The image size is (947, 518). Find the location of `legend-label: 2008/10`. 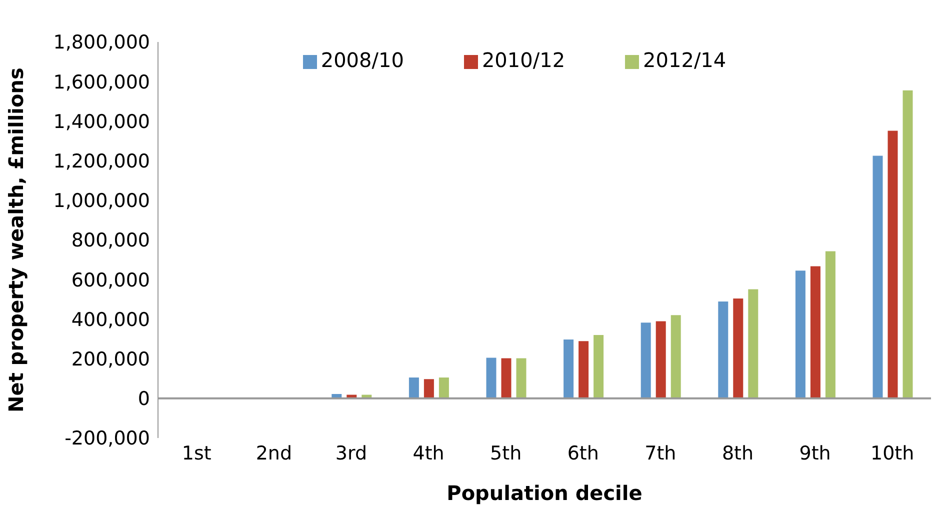

legend-label: 2008/10 is located at coordinates (362, 60).